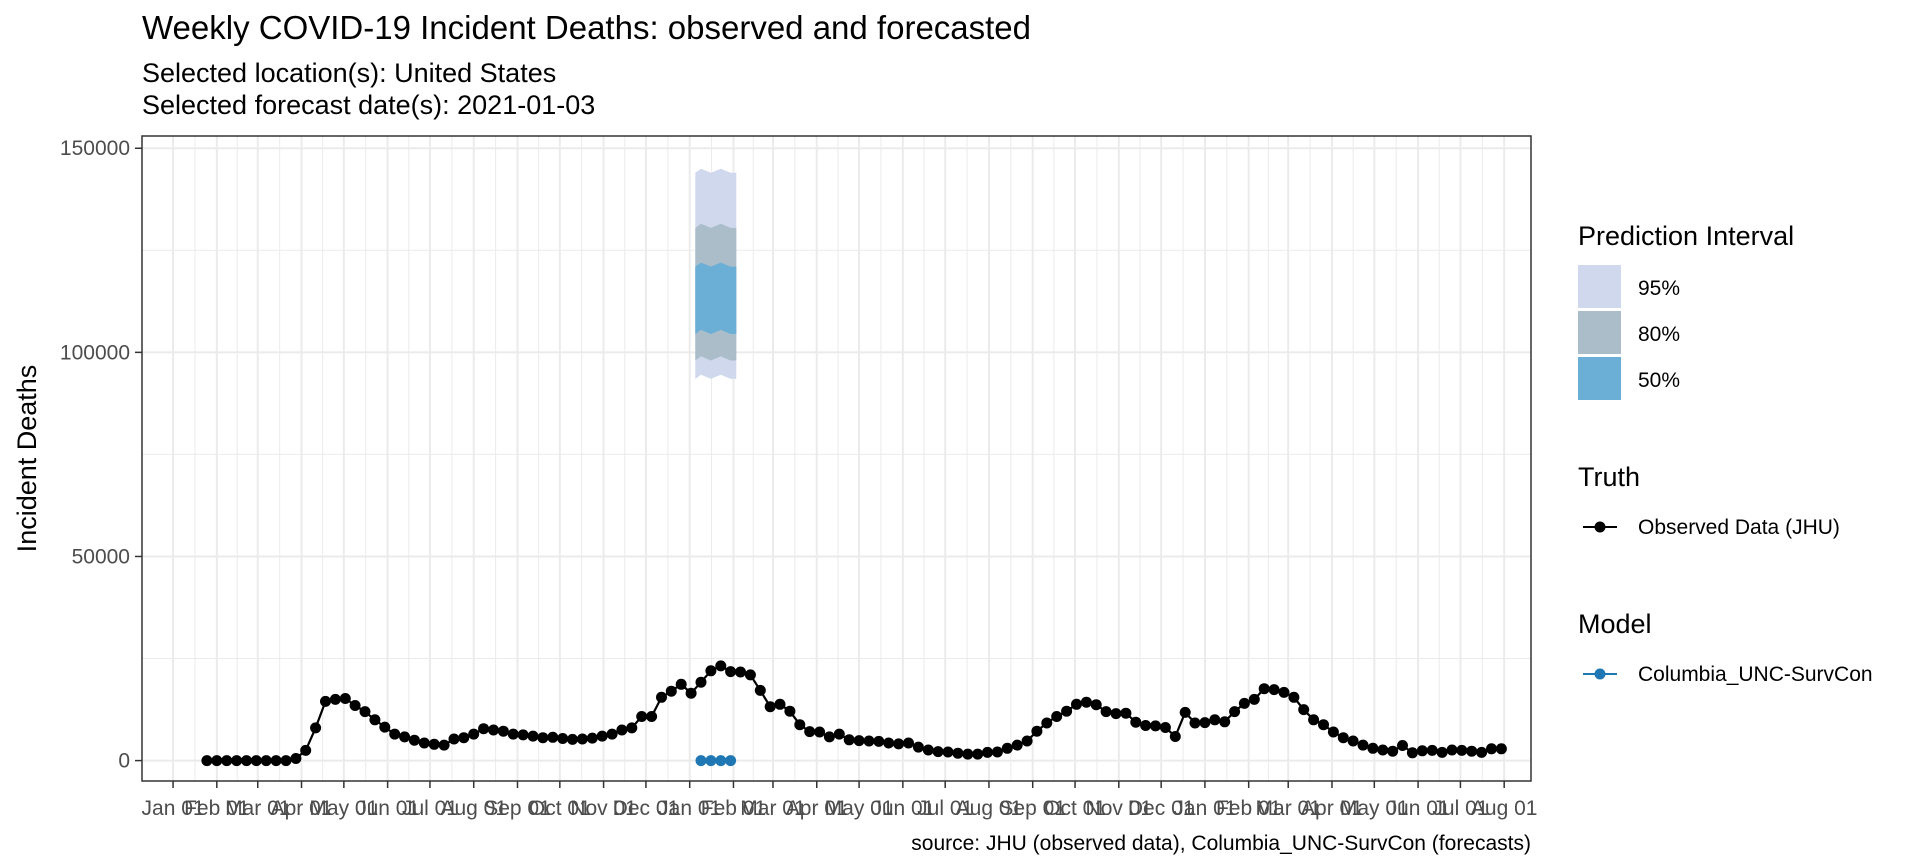  I want to click on x-tick-label: Dec 01, so click(1161, 808).